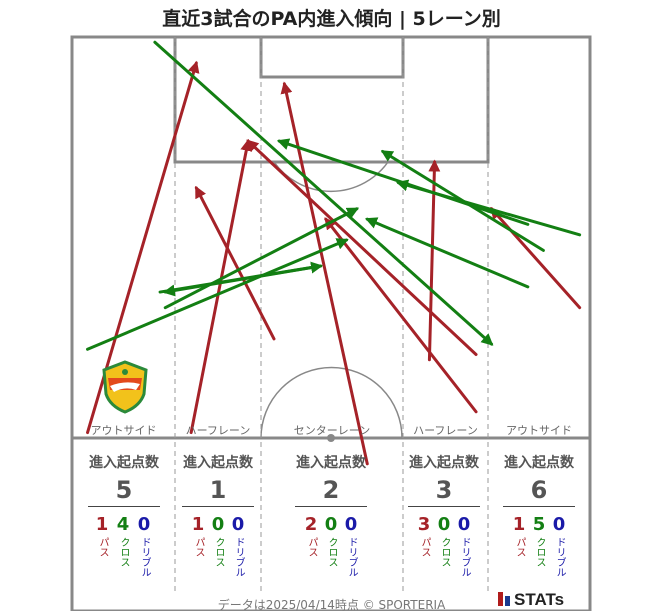  What do you see at coordinates (124, 491) in the screenshot?
I see `entry-total: 5` at bounding box center [124, 491].